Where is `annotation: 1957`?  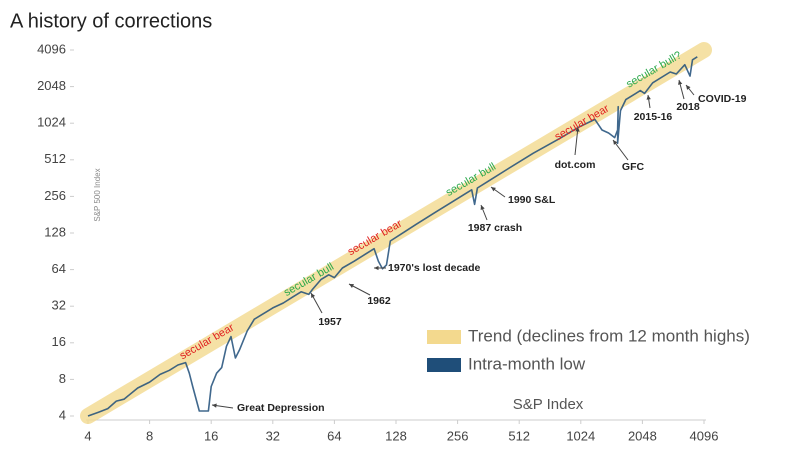
annotation: 1957 is located at coordinates (330, 322).